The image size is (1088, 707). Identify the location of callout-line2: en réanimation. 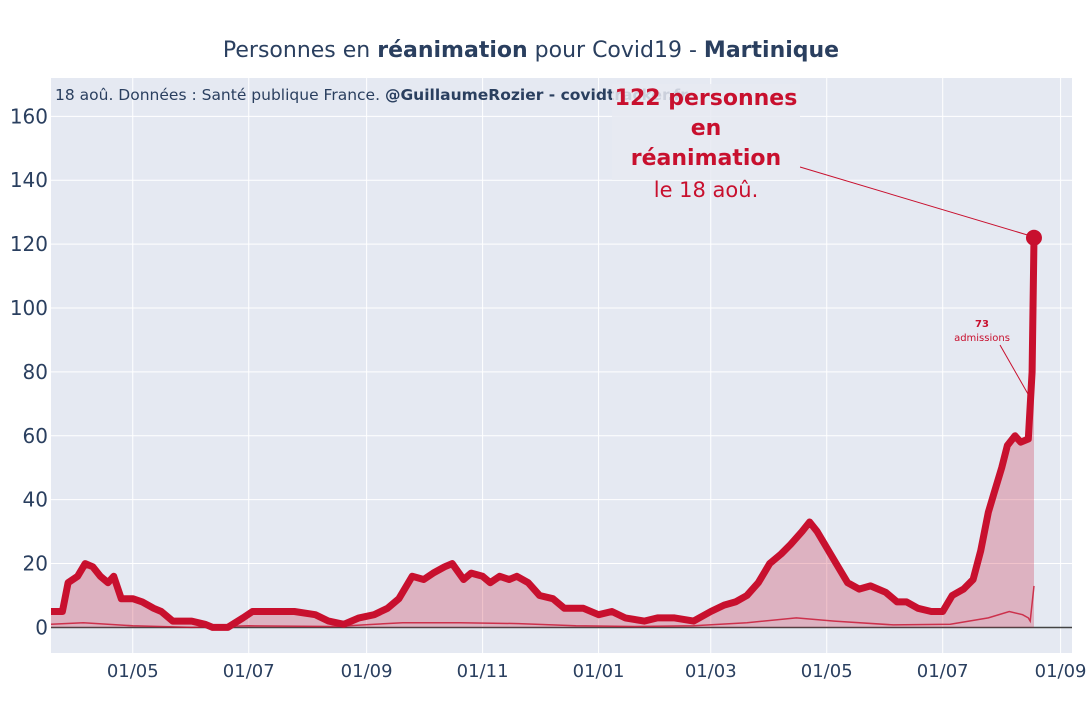
(706, 143).